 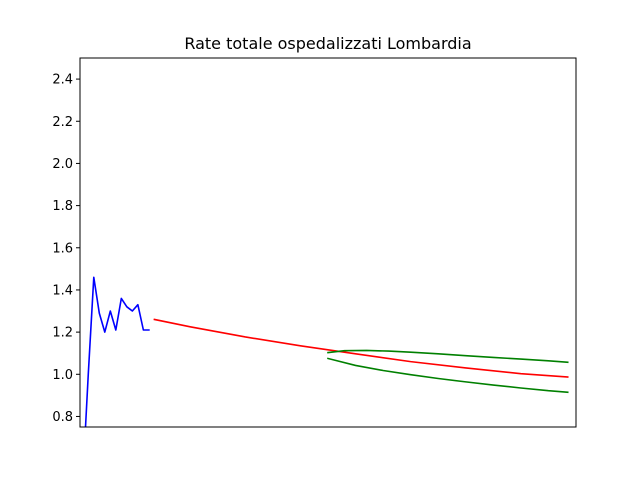 What do you see at coordinates (62, 164) in the screenshot?
I see `y-tick-label: 2.0` at bounding box center [62, 164].